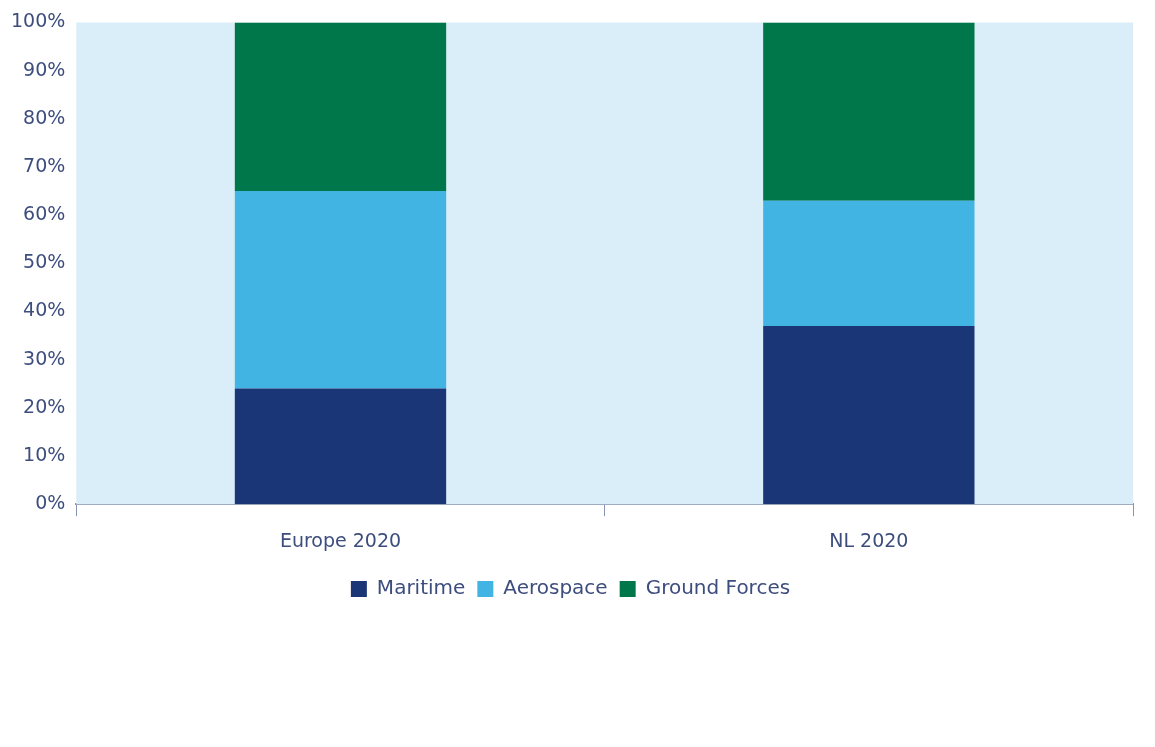  I want to click on y-tick-label: 0%, so click(50, 502).